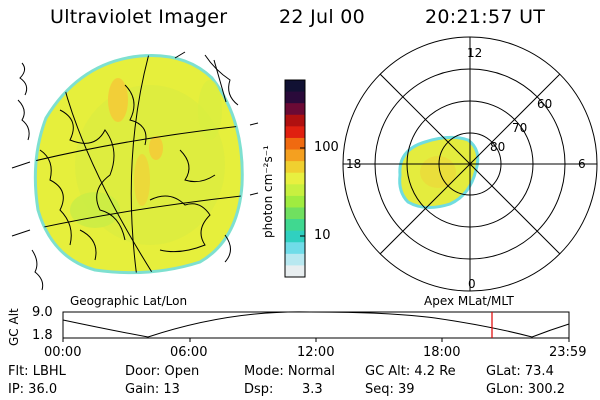  What do you see at coordinates (545, 104) in the screenshot?
I see `lat-label-60: 60` at bounding box center [545, 104].